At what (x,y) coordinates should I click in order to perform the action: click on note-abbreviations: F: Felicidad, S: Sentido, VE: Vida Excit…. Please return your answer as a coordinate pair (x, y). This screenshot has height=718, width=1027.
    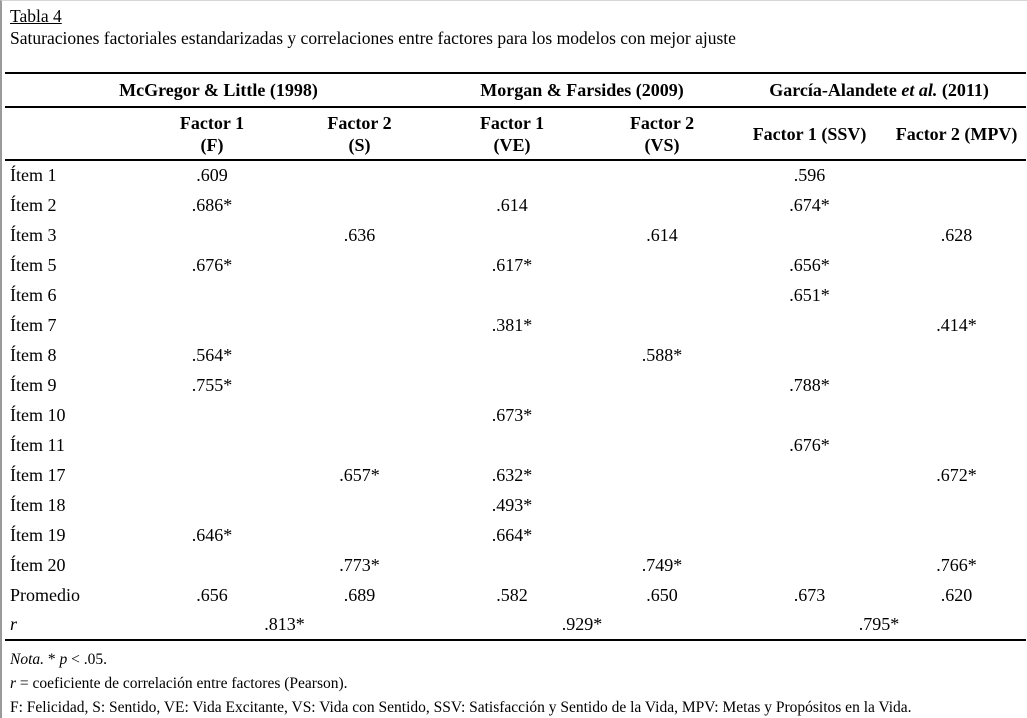
    Looking at the image, I should click on (461, 707).